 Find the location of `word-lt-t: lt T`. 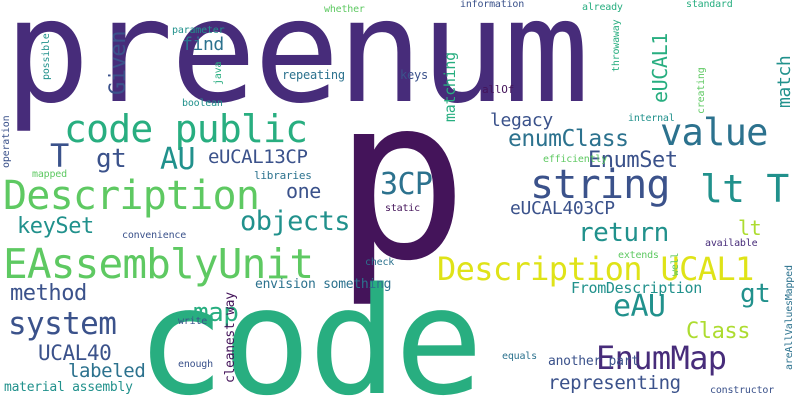

word-lt-t: lt T is located at coordinates (744, 189).